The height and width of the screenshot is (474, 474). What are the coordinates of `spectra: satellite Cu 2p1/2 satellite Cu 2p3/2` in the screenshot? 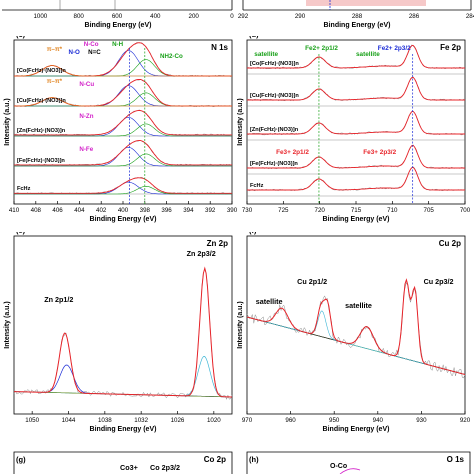 It's located at (356, 328).